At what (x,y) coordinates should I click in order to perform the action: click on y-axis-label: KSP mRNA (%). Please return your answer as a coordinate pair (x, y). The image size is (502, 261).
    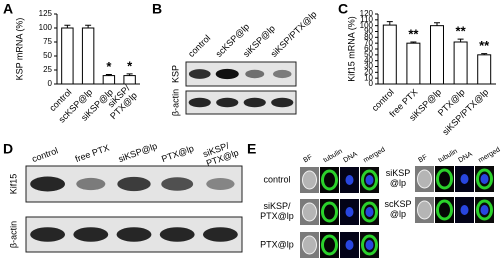
    Looking at the image, I should click on (19, 49).